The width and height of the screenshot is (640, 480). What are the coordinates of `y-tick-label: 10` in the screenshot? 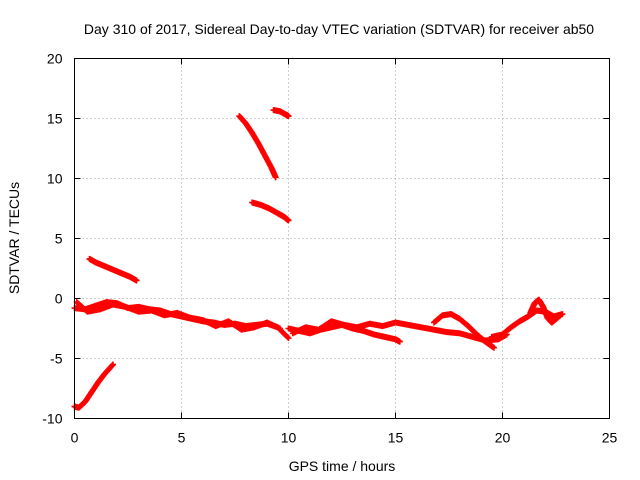 It's located at (55, 179).